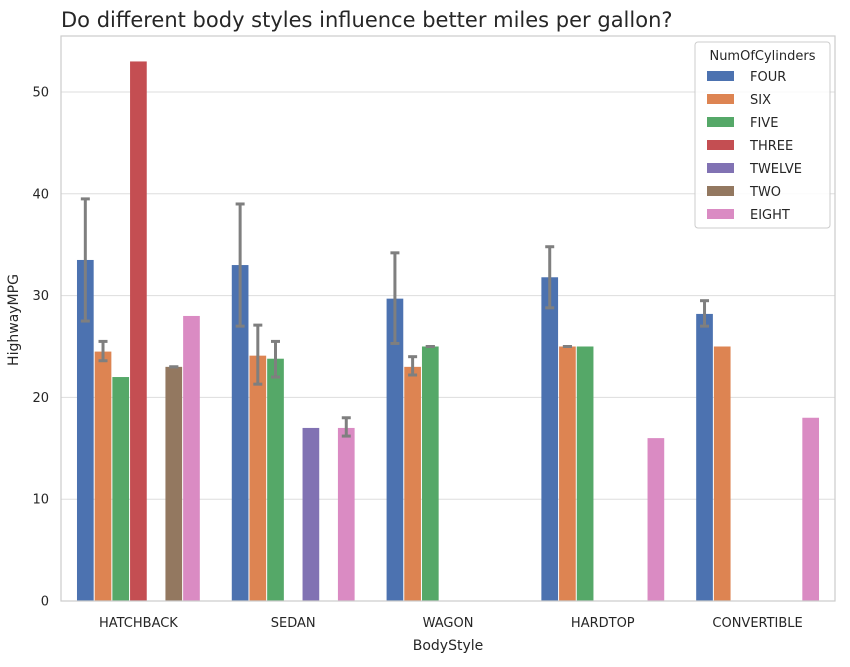  What do you see at coordinates (121, 489) in the screenshot?
I see `bar-five-hatchback` at bounding box center [121, 489].